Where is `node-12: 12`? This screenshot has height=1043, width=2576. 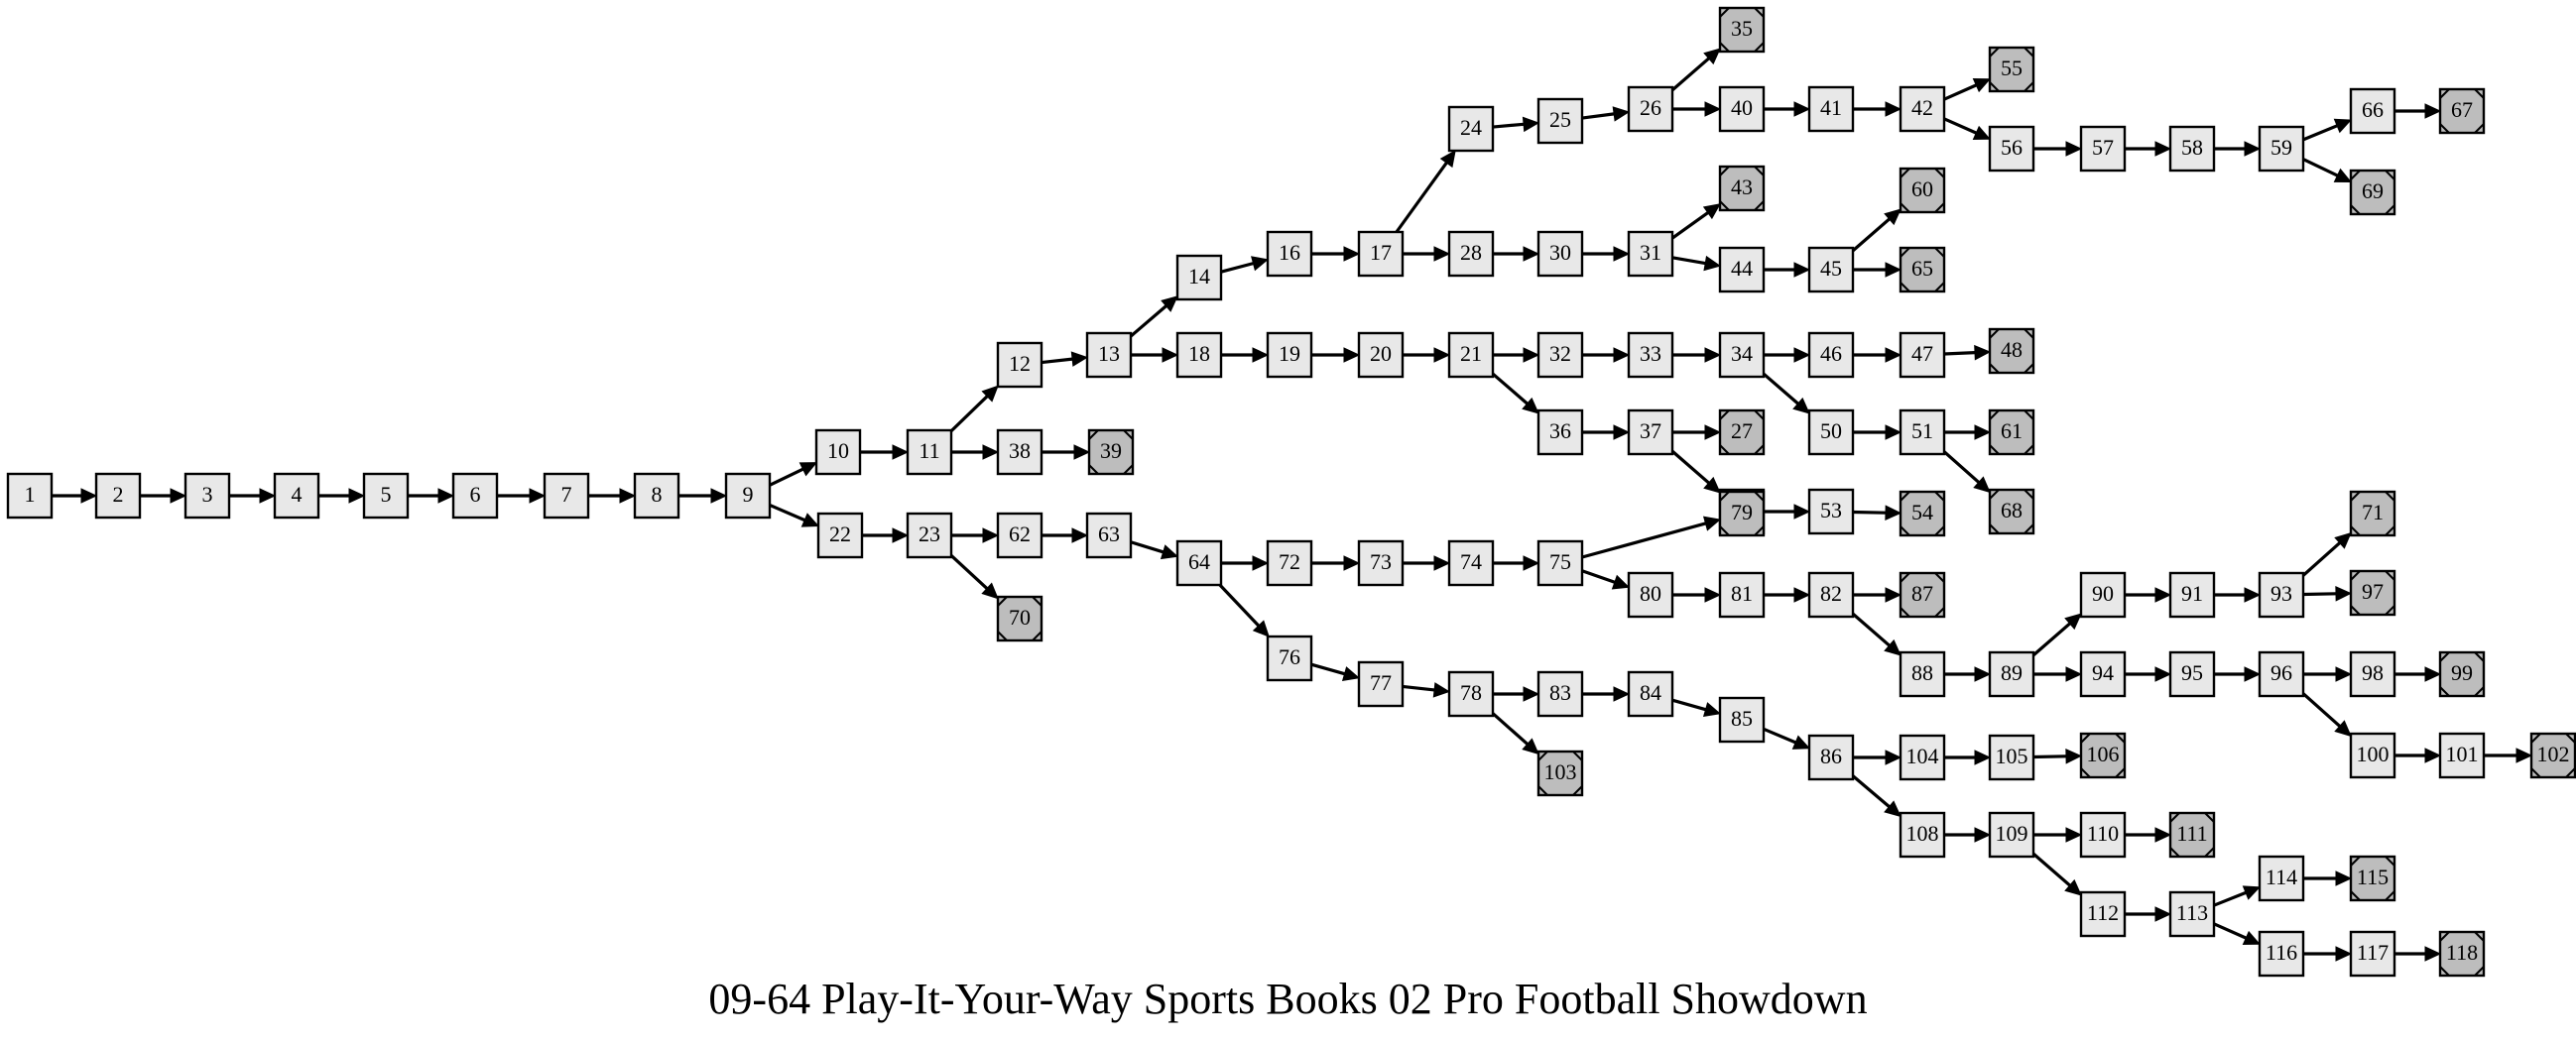
node-12: 12 is located at coordinates (1019, 365).